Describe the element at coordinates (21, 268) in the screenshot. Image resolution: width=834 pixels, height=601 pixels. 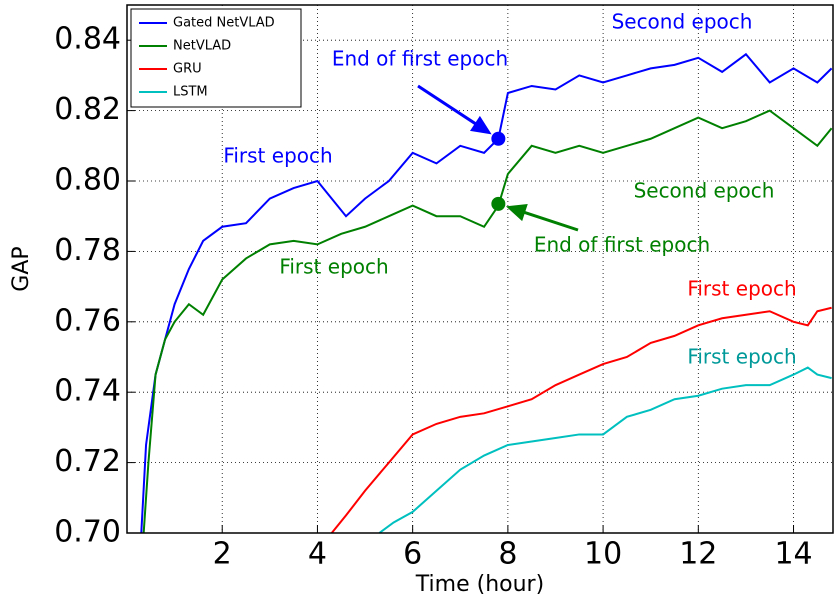
I see `y-axis-label: GAP` at that location.